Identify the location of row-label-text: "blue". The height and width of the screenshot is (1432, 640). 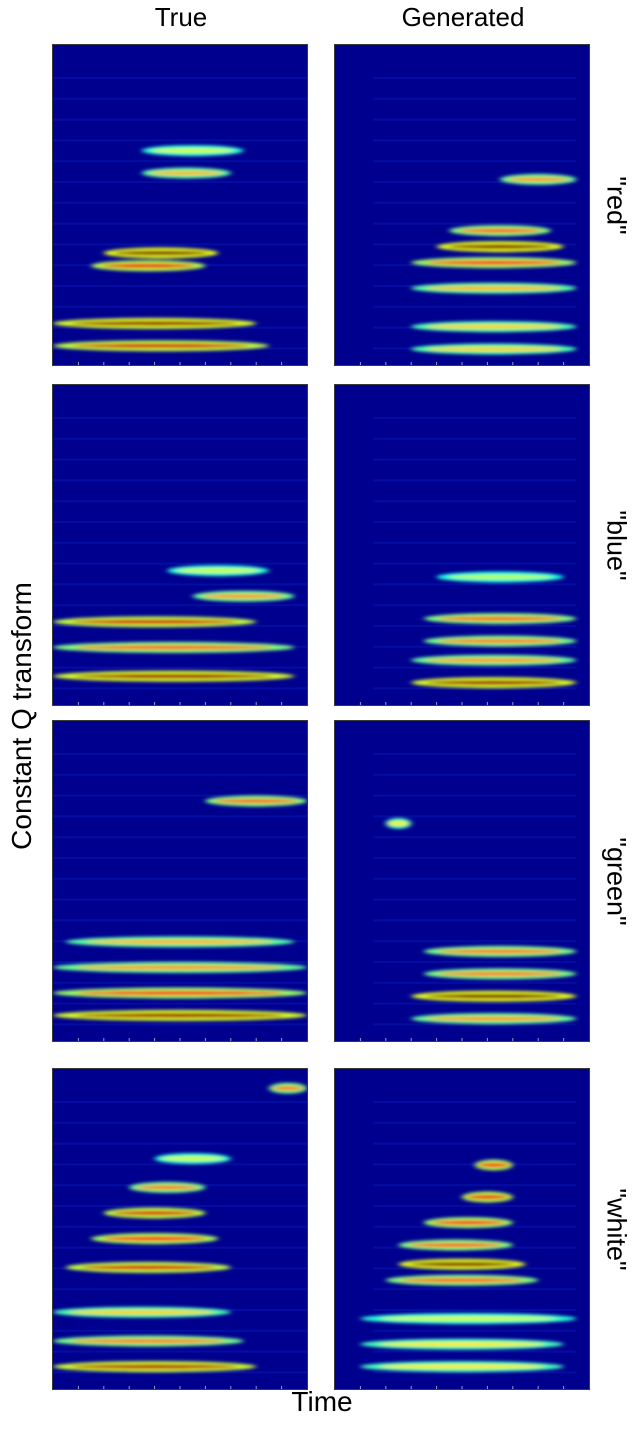
(616, 545).